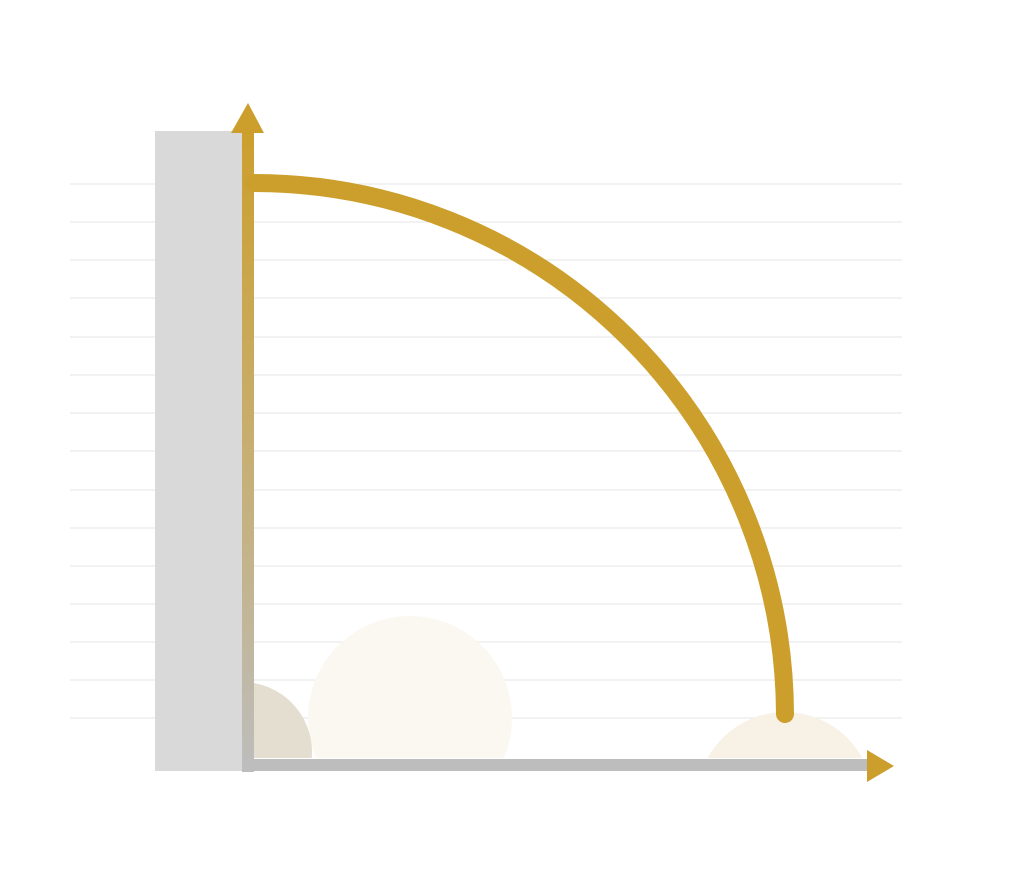 The image size is (1024, 886). I want to click on gray-panel, so click(198, 451).